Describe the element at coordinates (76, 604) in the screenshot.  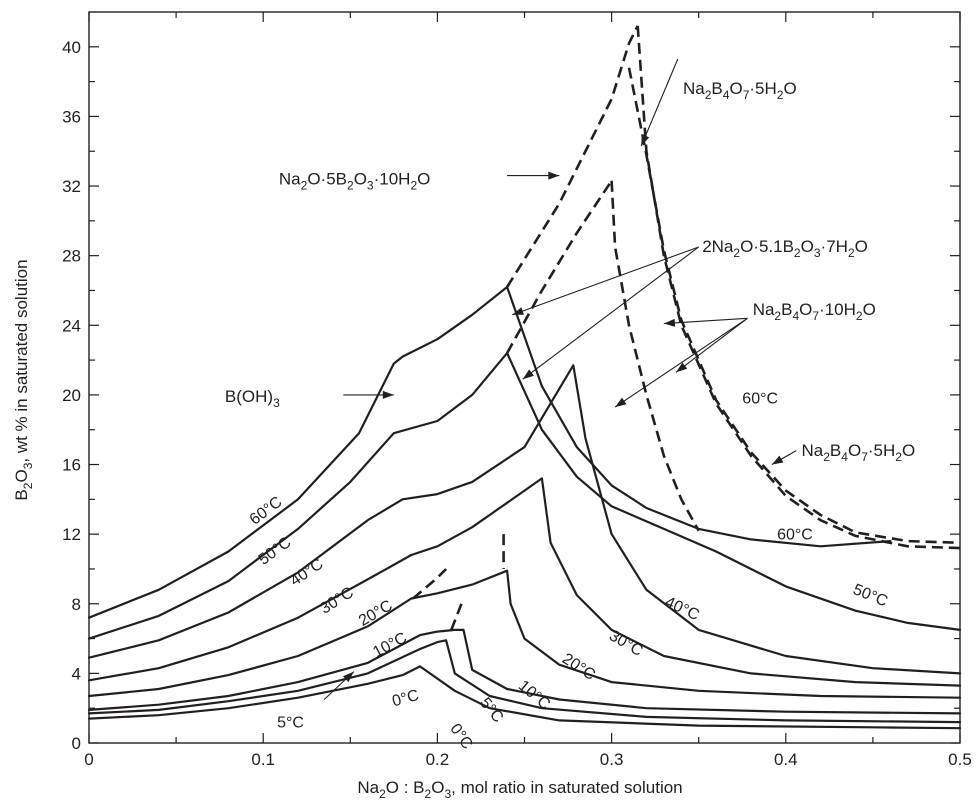
I see `y-tick-label: 8` at that location.